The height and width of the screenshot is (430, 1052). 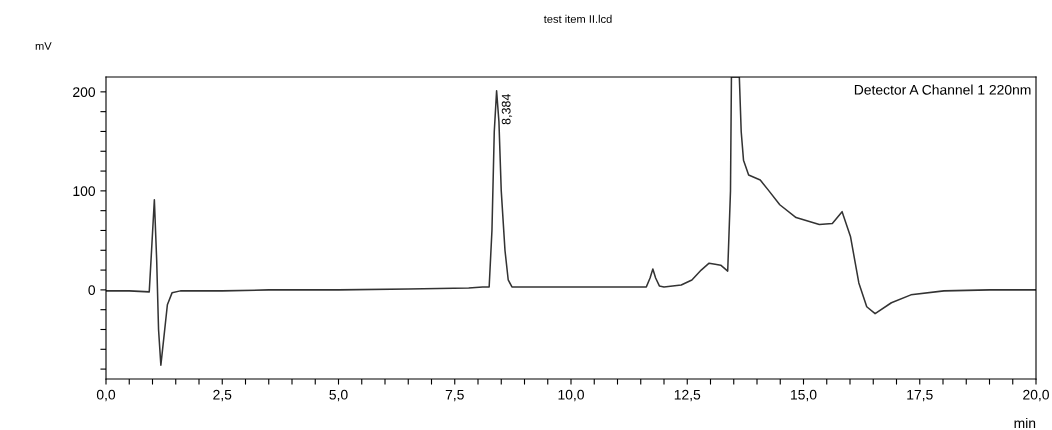 I want to click on annotation: 8,384, so click(x=507, y=109).